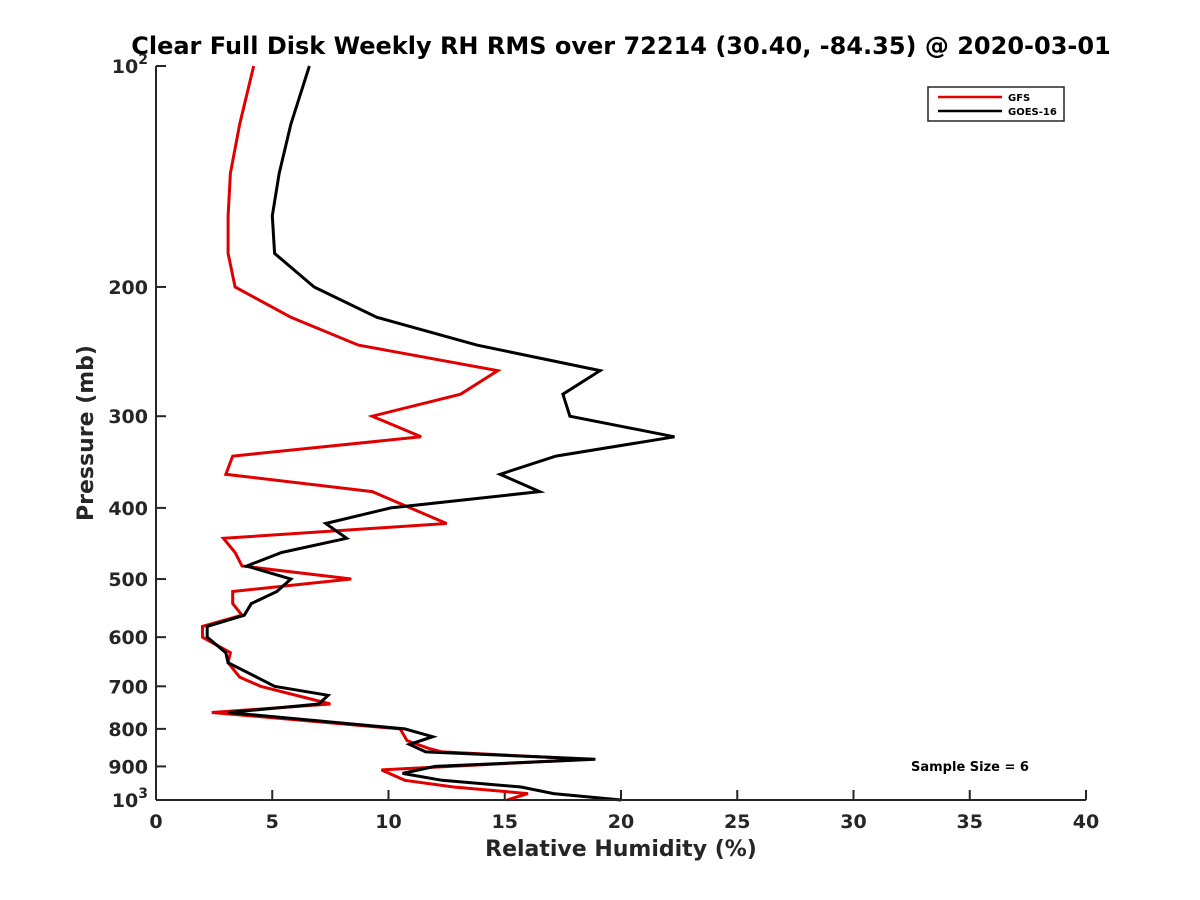  What do you see at coordinates (853, 822) in the screenshot?
I see `x-tick-label: 30` at bounding box center [853, 822].